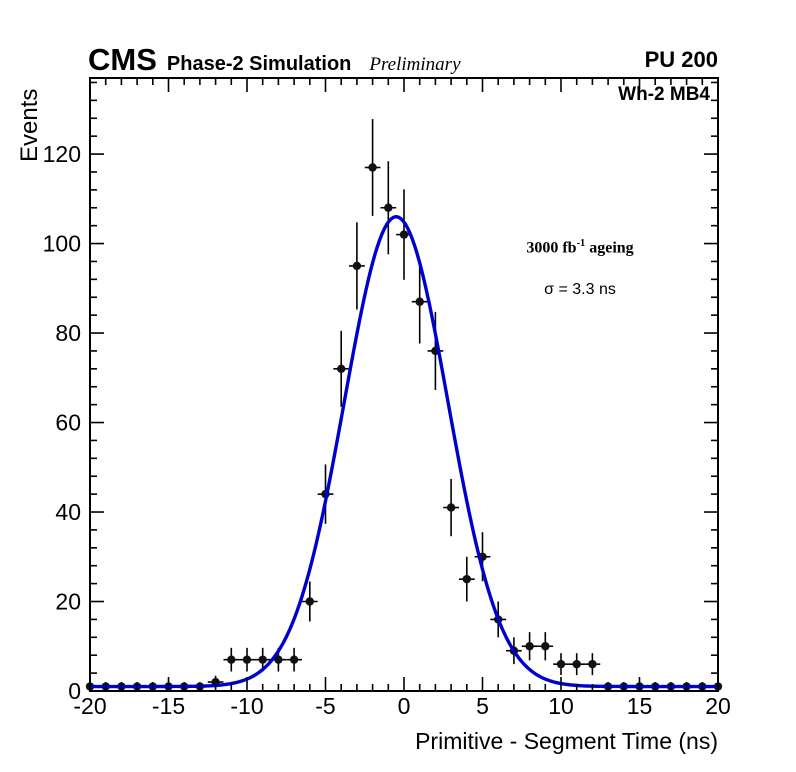 This screenshot has height=772, width=796. Describe the element at coordinates (62, 244) in the screenshot. I see `svg-text: 100` at that location.